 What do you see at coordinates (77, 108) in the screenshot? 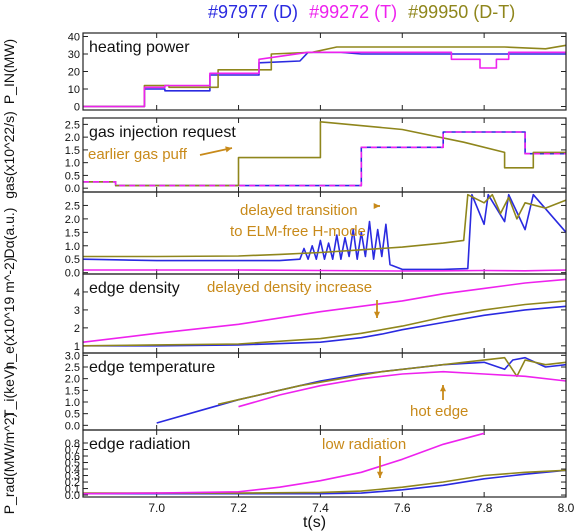
I see `y-tick-label: 0` at bounding box center [77, 108].